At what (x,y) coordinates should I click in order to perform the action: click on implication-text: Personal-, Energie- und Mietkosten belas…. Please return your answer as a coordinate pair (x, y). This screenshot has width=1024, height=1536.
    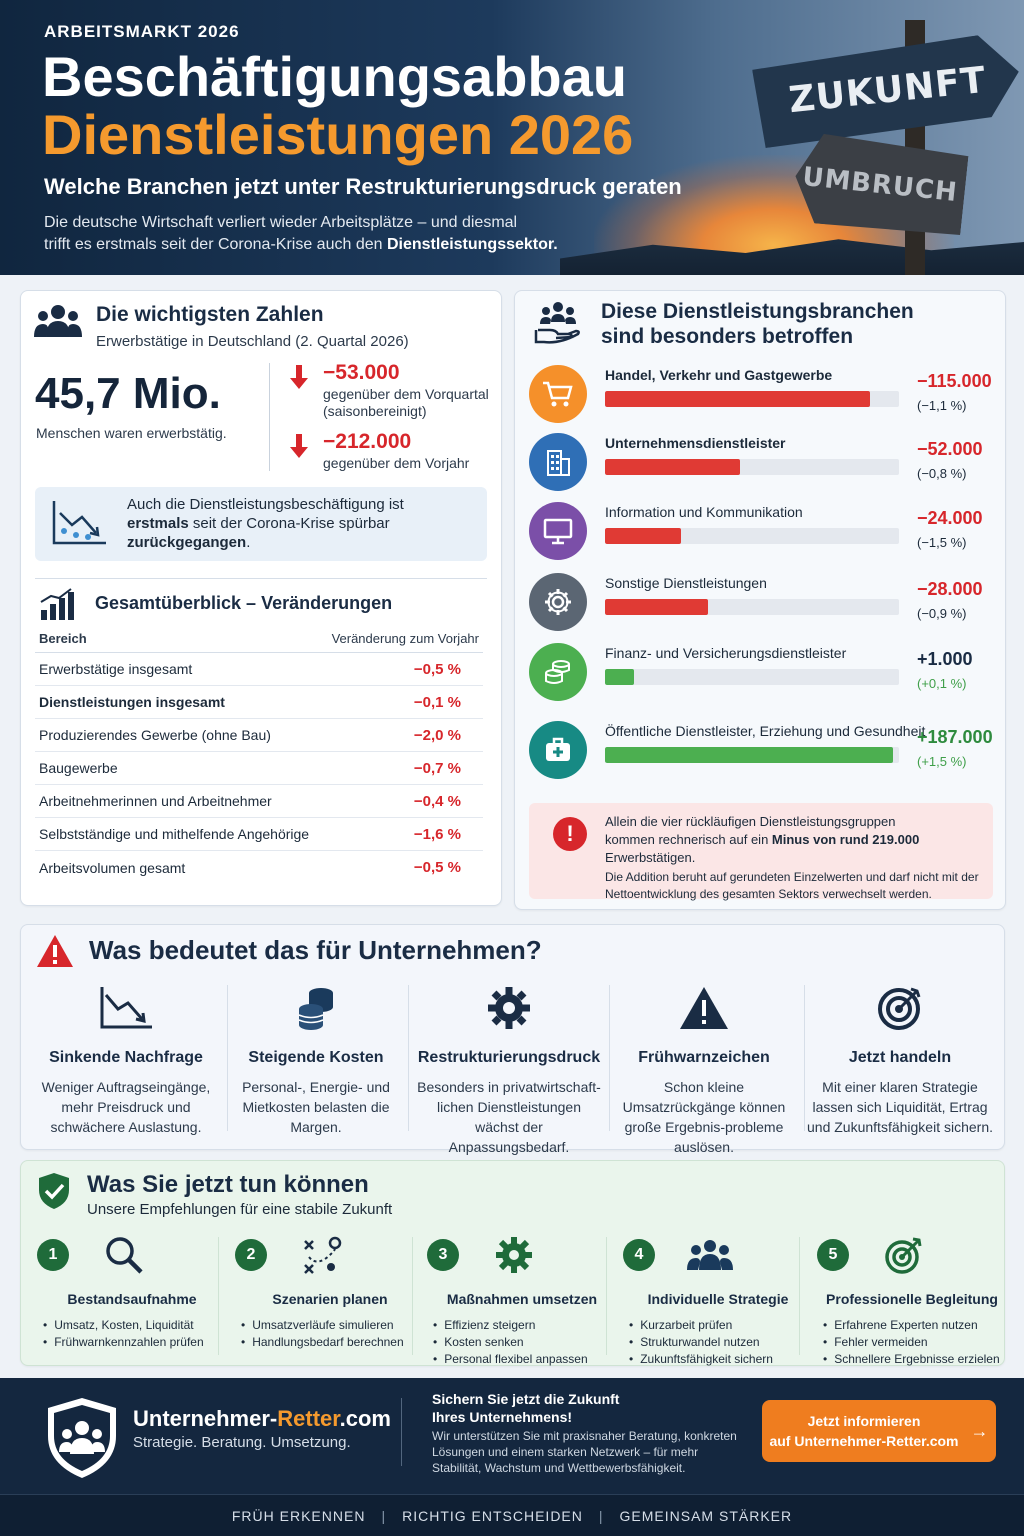
    Looking at the image, I should click on (316, 1107).